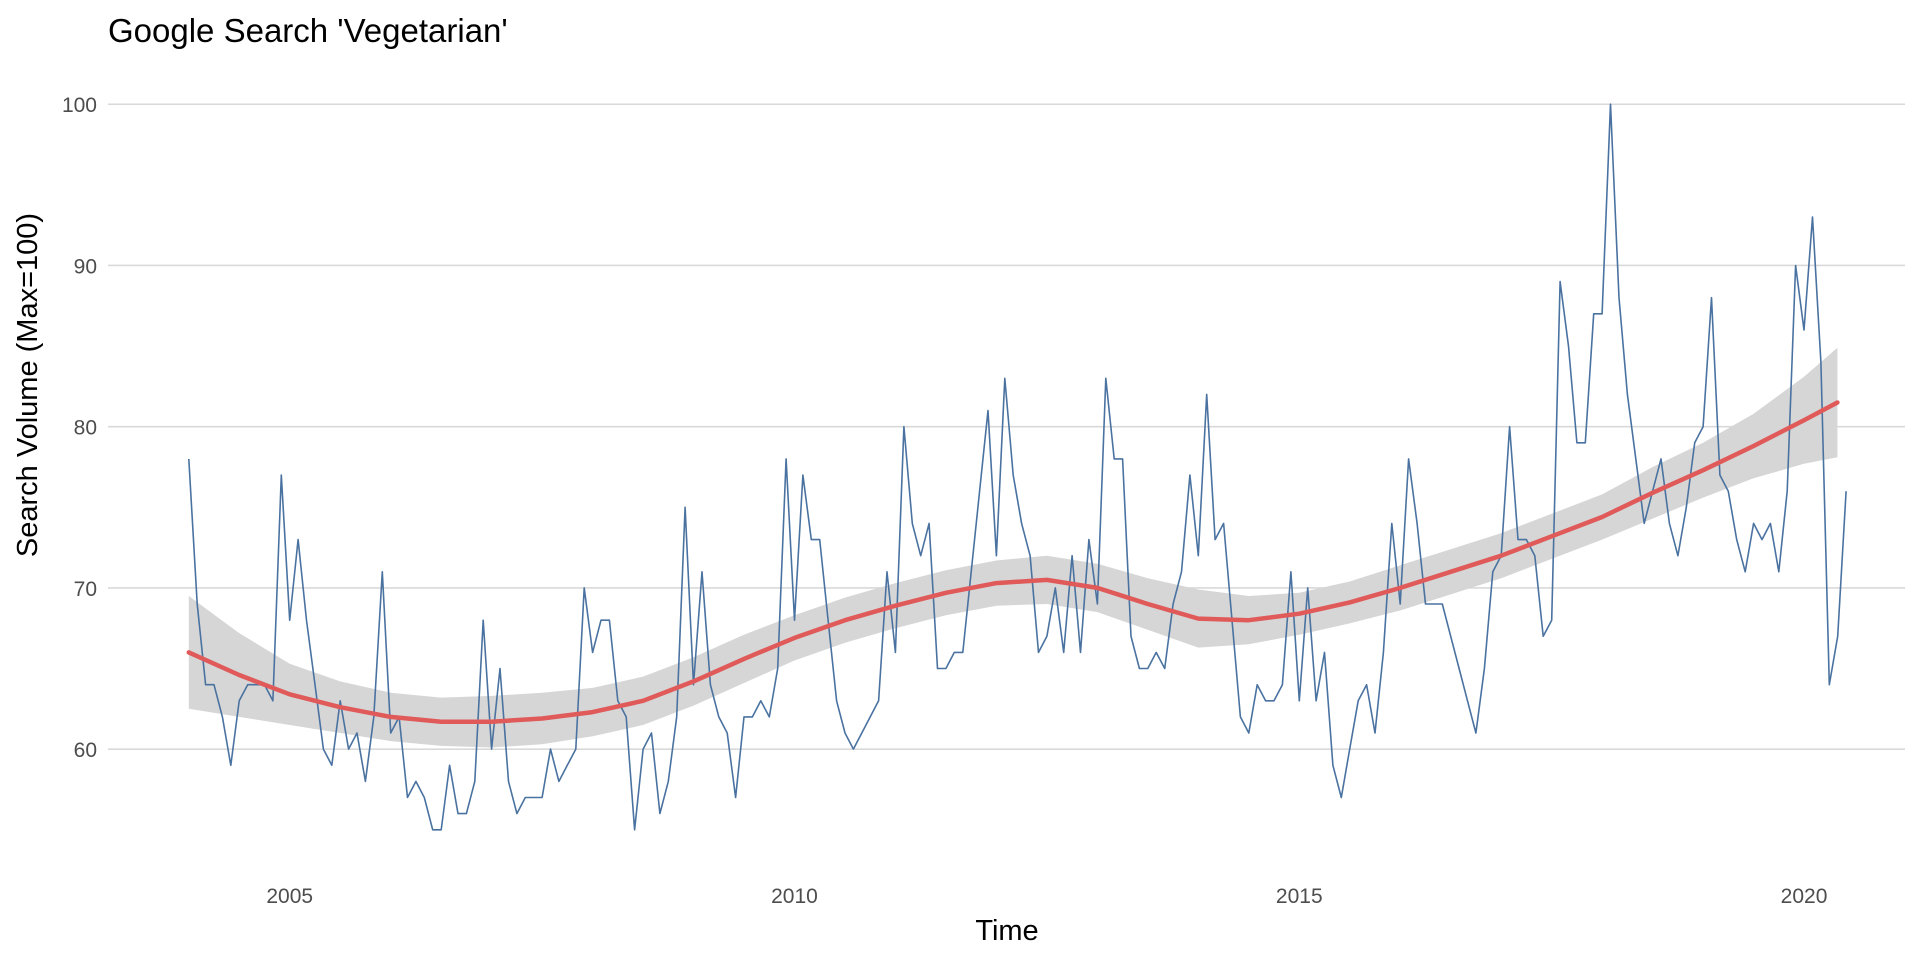 The width and height of the screenshot is (1920, 960). I want to click on x-tick-labels: 2005 2010 2015 2020, so click(1046, 896).